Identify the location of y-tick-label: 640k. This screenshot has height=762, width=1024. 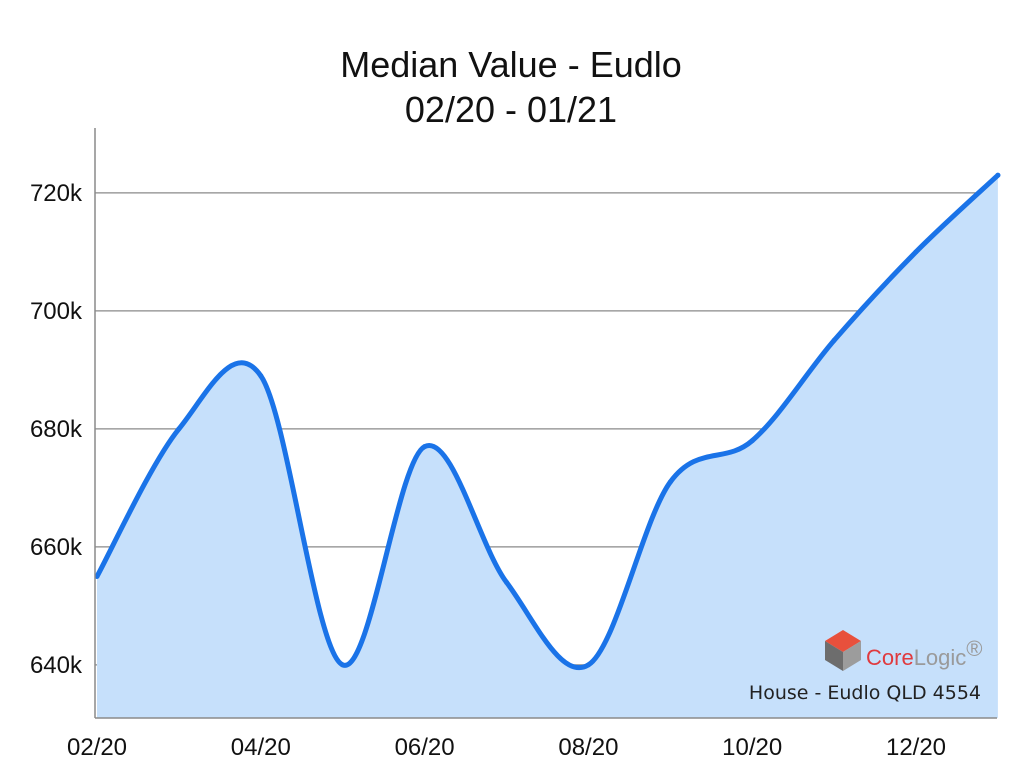
(56, 665).